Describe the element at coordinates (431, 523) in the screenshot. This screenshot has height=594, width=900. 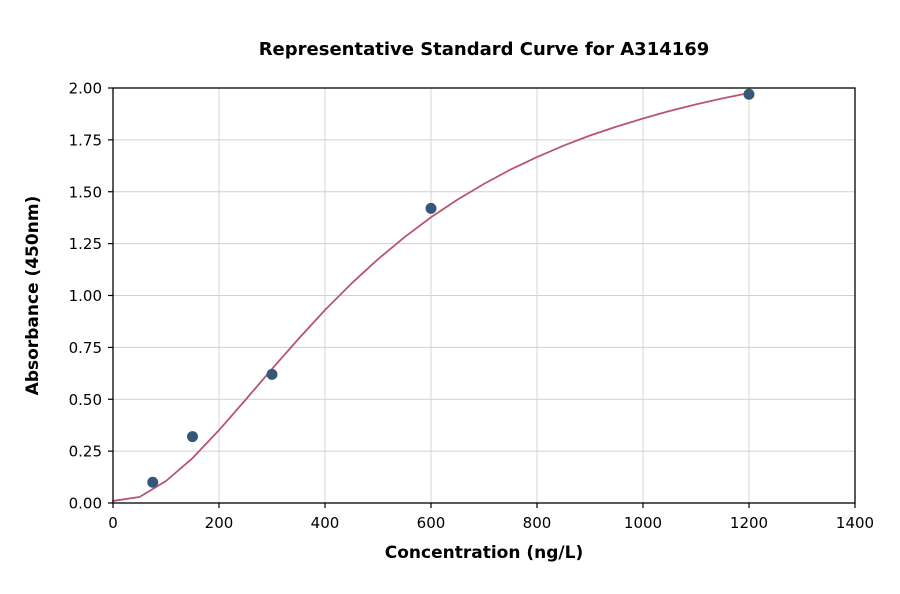
I see `x-tick-label: 600` at that location.